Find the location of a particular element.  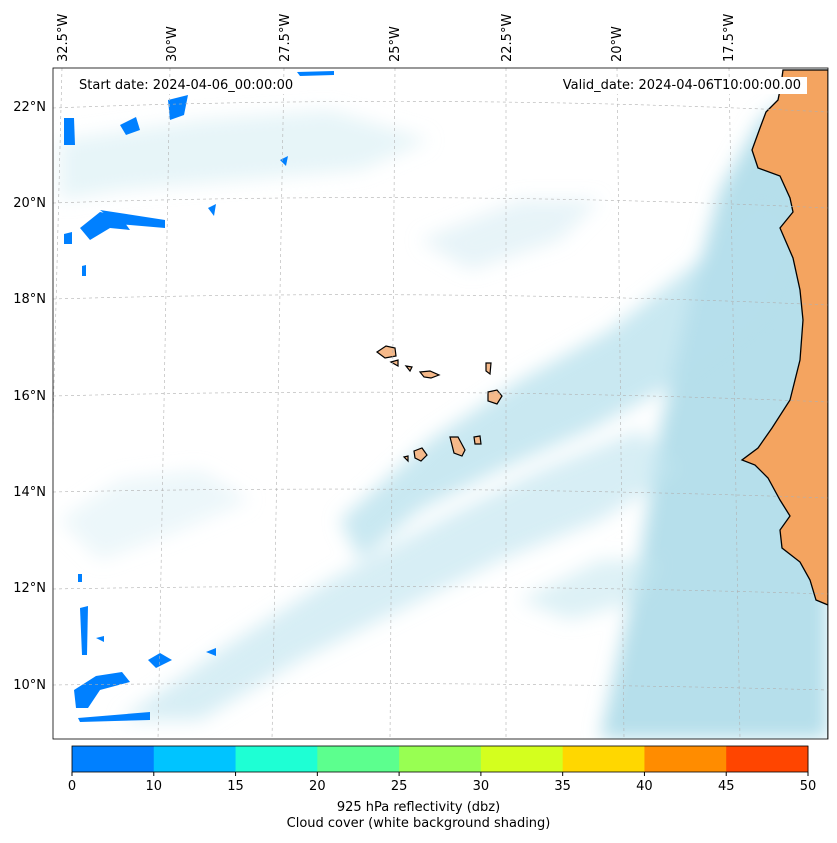

lat-label: 12°N is located at coordinates (29, 588).